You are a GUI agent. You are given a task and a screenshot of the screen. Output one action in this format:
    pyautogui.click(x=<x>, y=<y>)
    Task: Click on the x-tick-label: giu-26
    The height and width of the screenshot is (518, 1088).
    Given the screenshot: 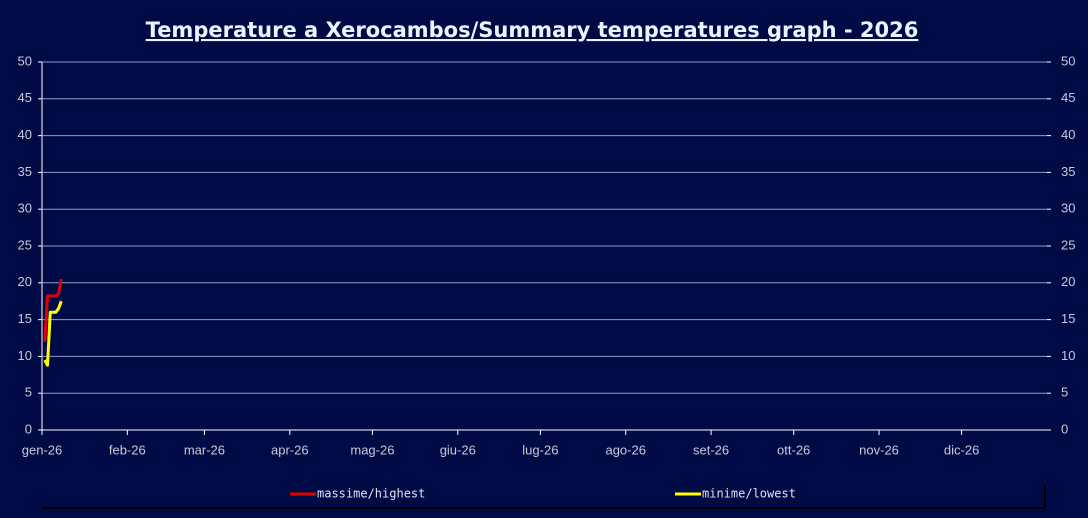 What is the action you would take?
    pyautogui.click(x=458, y=449)
    